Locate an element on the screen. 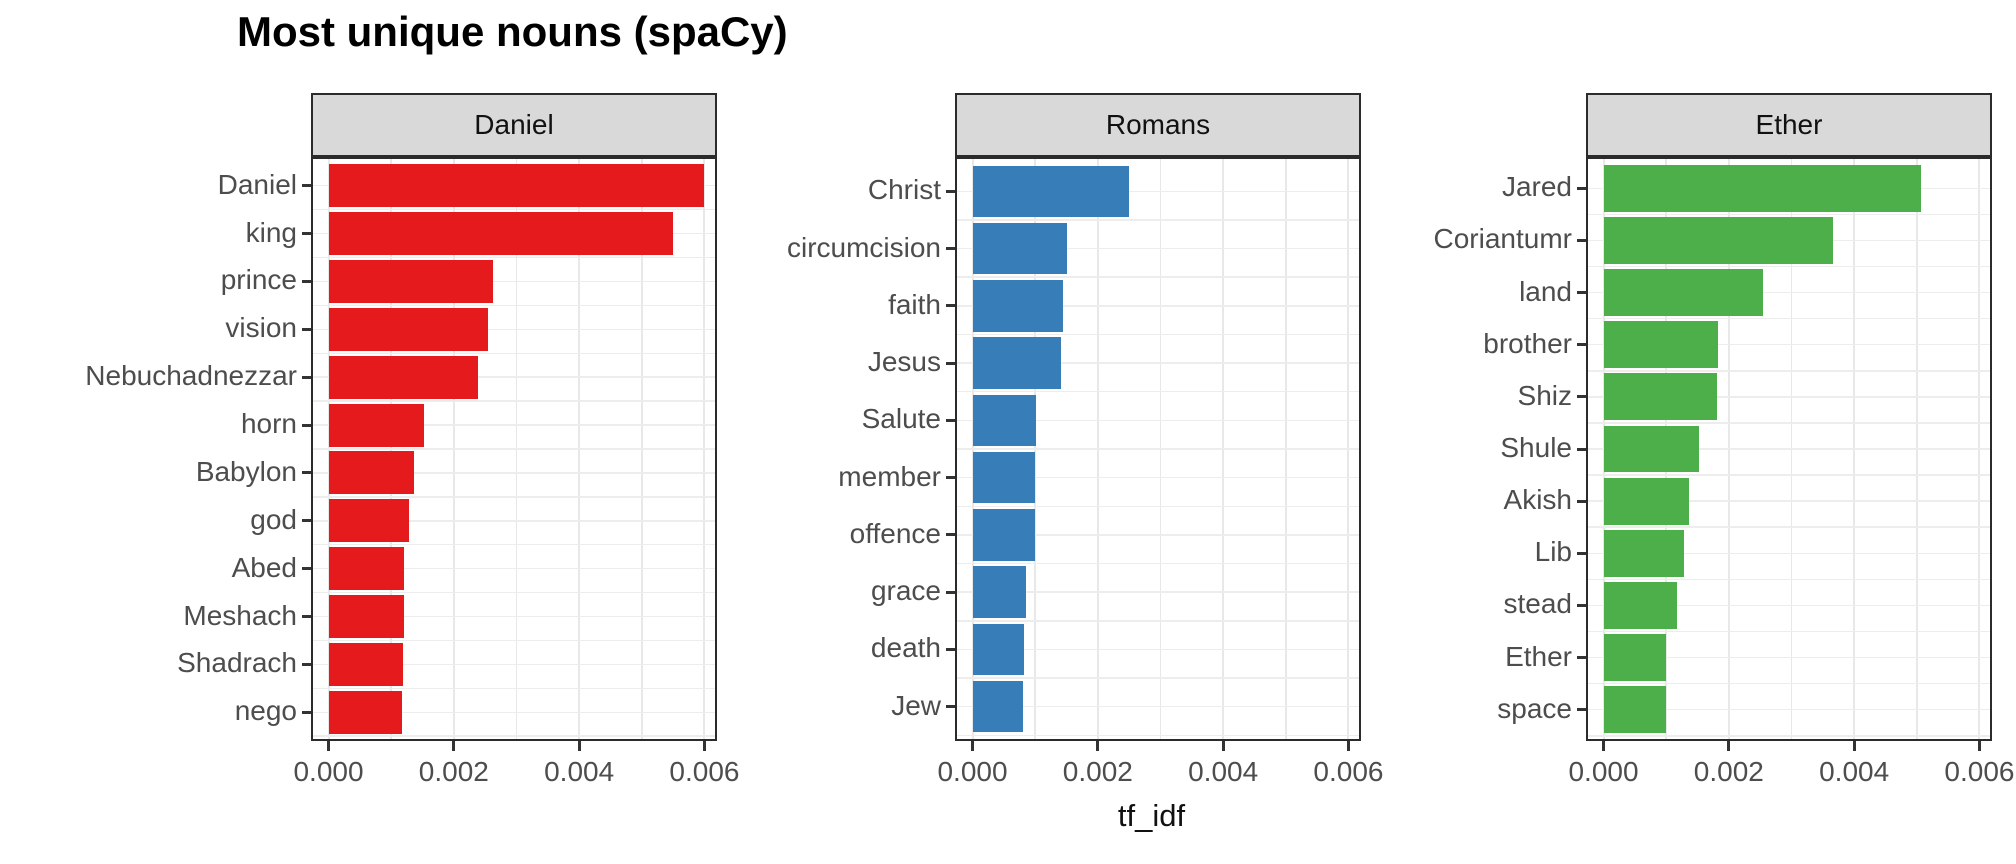 The width and height of the screenshot is (2016, 864). bar-Akish is located at coordinates (1646, 501).